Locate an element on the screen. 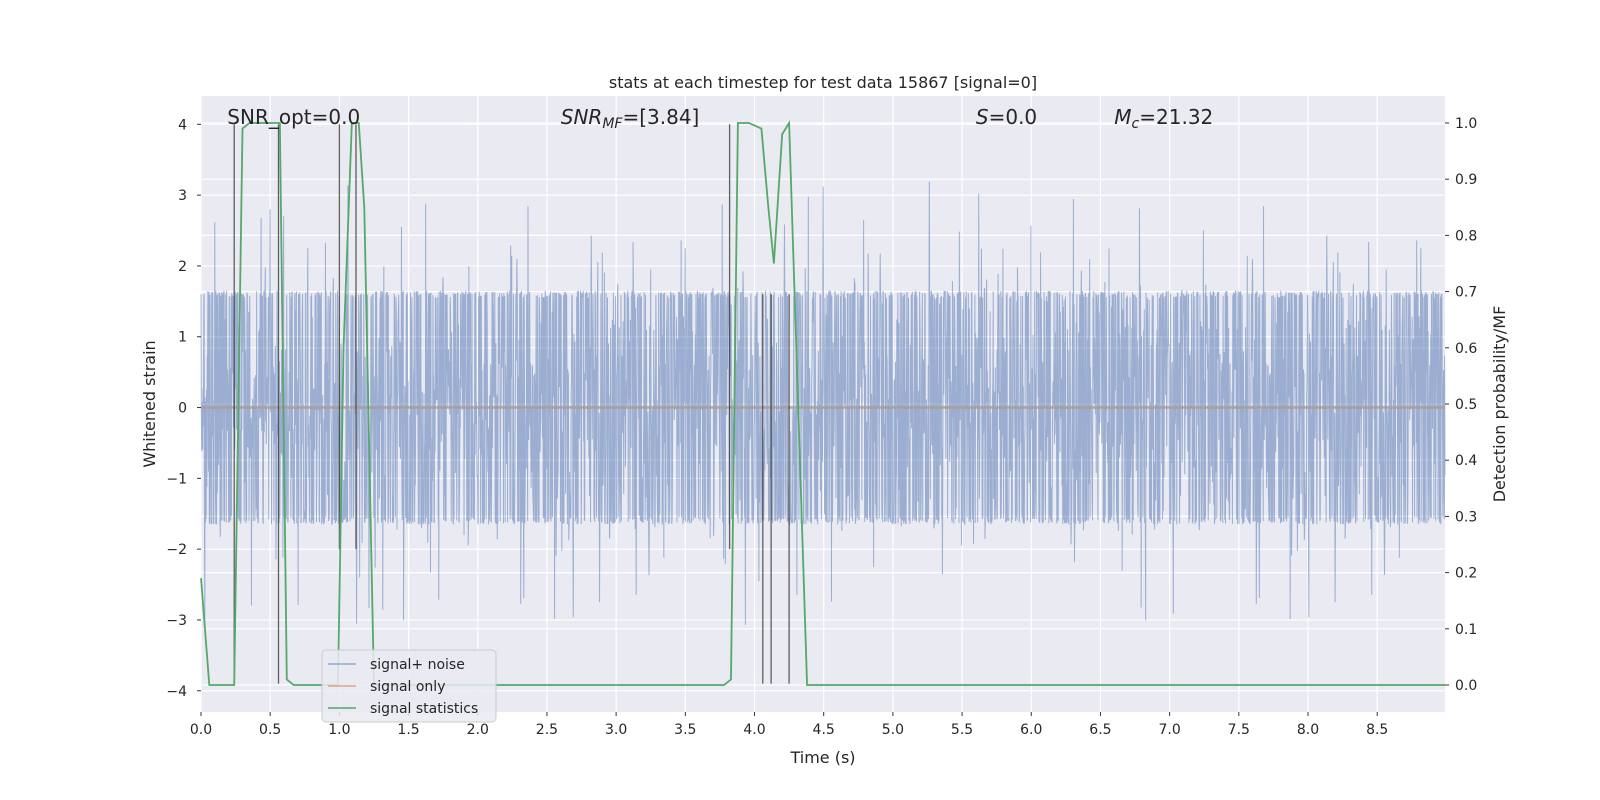 The image size is (1600, 800). x-tick-label: 3.0 is located at coordinates (616, 730).